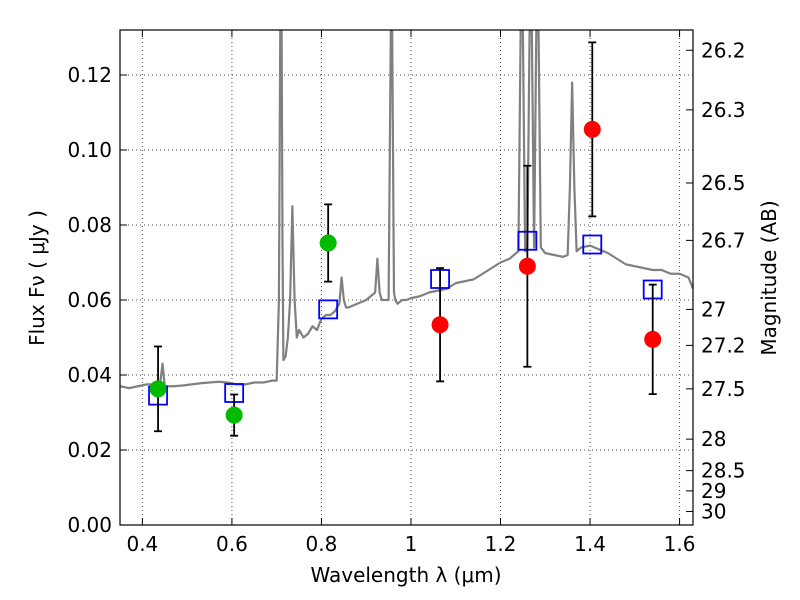  I want to click on y-tick-label: 0.12, so click(89, 75).